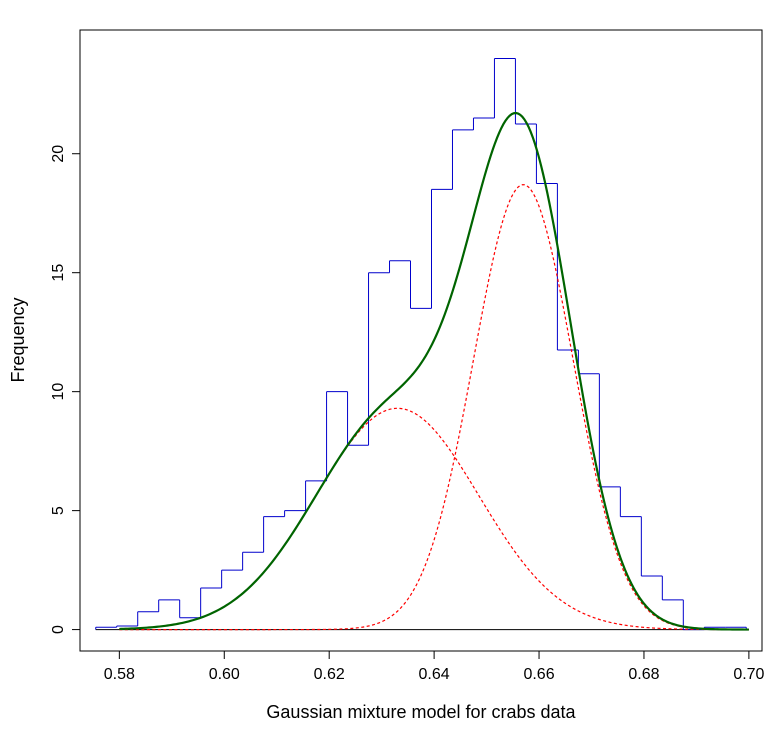 This screenshot has width=773, height=731. I want to click on x-tick-label: 0.58, so click(119, 674).